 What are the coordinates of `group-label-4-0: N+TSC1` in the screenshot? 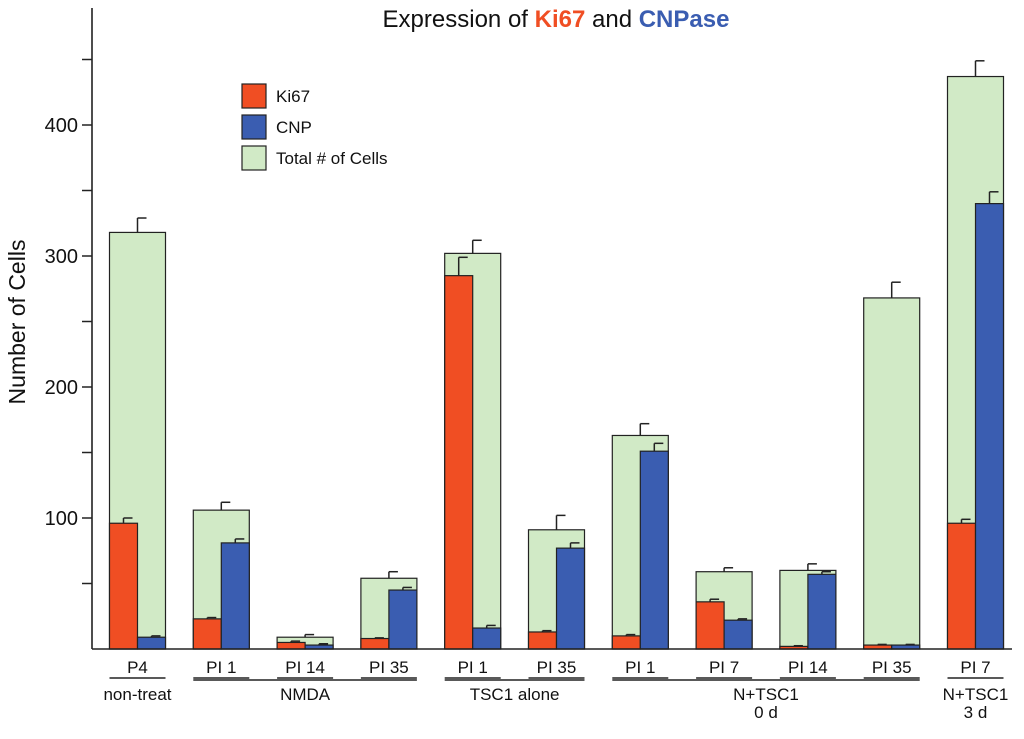 It's located at (976, 694).